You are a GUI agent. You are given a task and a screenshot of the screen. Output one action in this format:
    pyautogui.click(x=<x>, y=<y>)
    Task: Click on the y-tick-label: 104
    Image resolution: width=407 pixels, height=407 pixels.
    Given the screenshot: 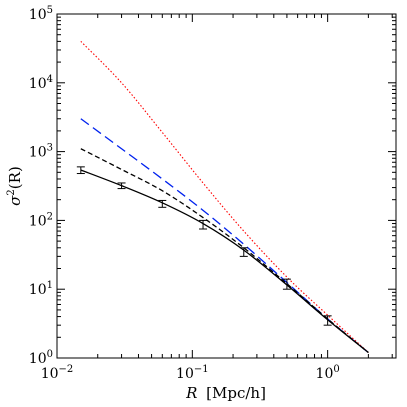 What is the action you would take?
    pyautogui.click(x=41, y=83)
    